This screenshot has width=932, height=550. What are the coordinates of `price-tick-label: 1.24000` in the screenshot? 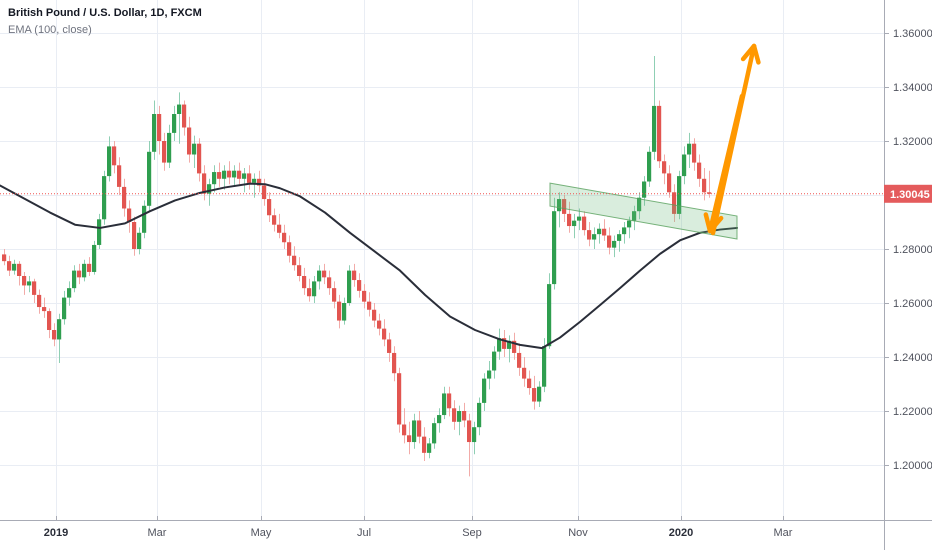 It's located at (912, 358).